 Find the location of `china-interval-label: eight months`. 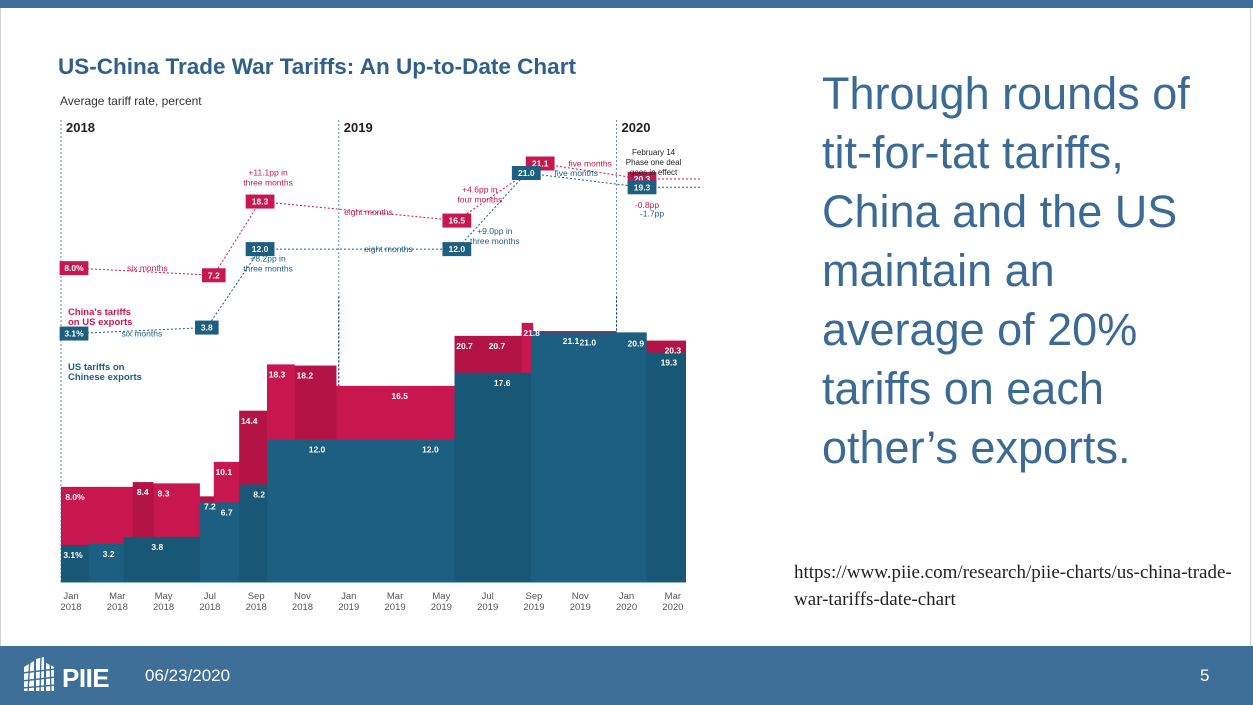

china-interval-label: eight months is located at coordinates (368, 212).